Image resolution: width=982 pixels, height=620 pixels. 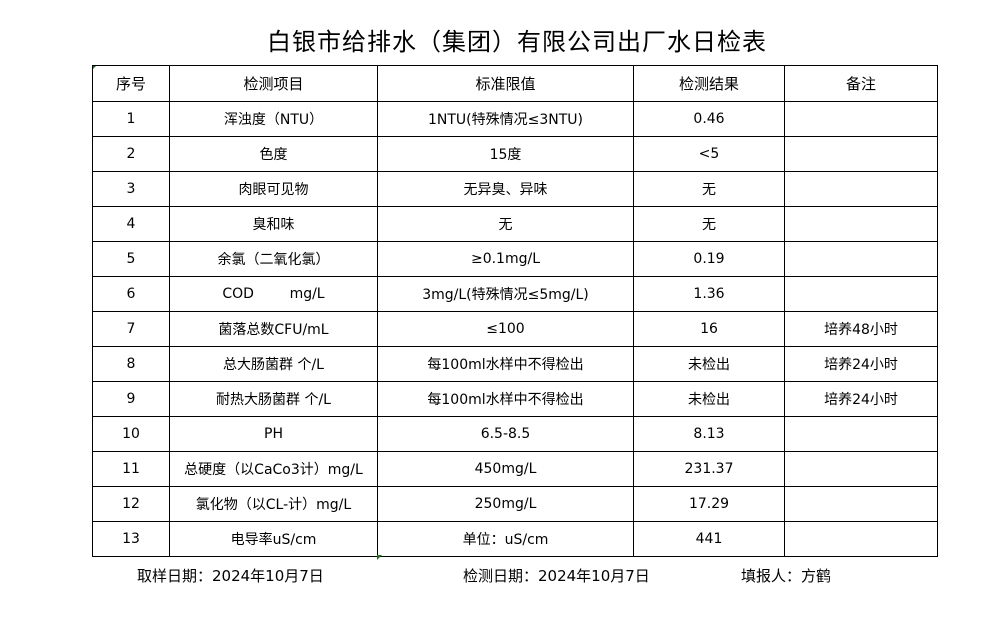 What do you see at coordinates (273, 83) in the screenshot?
I see `header-item: 检测项目` at bounding box center [273, 83].